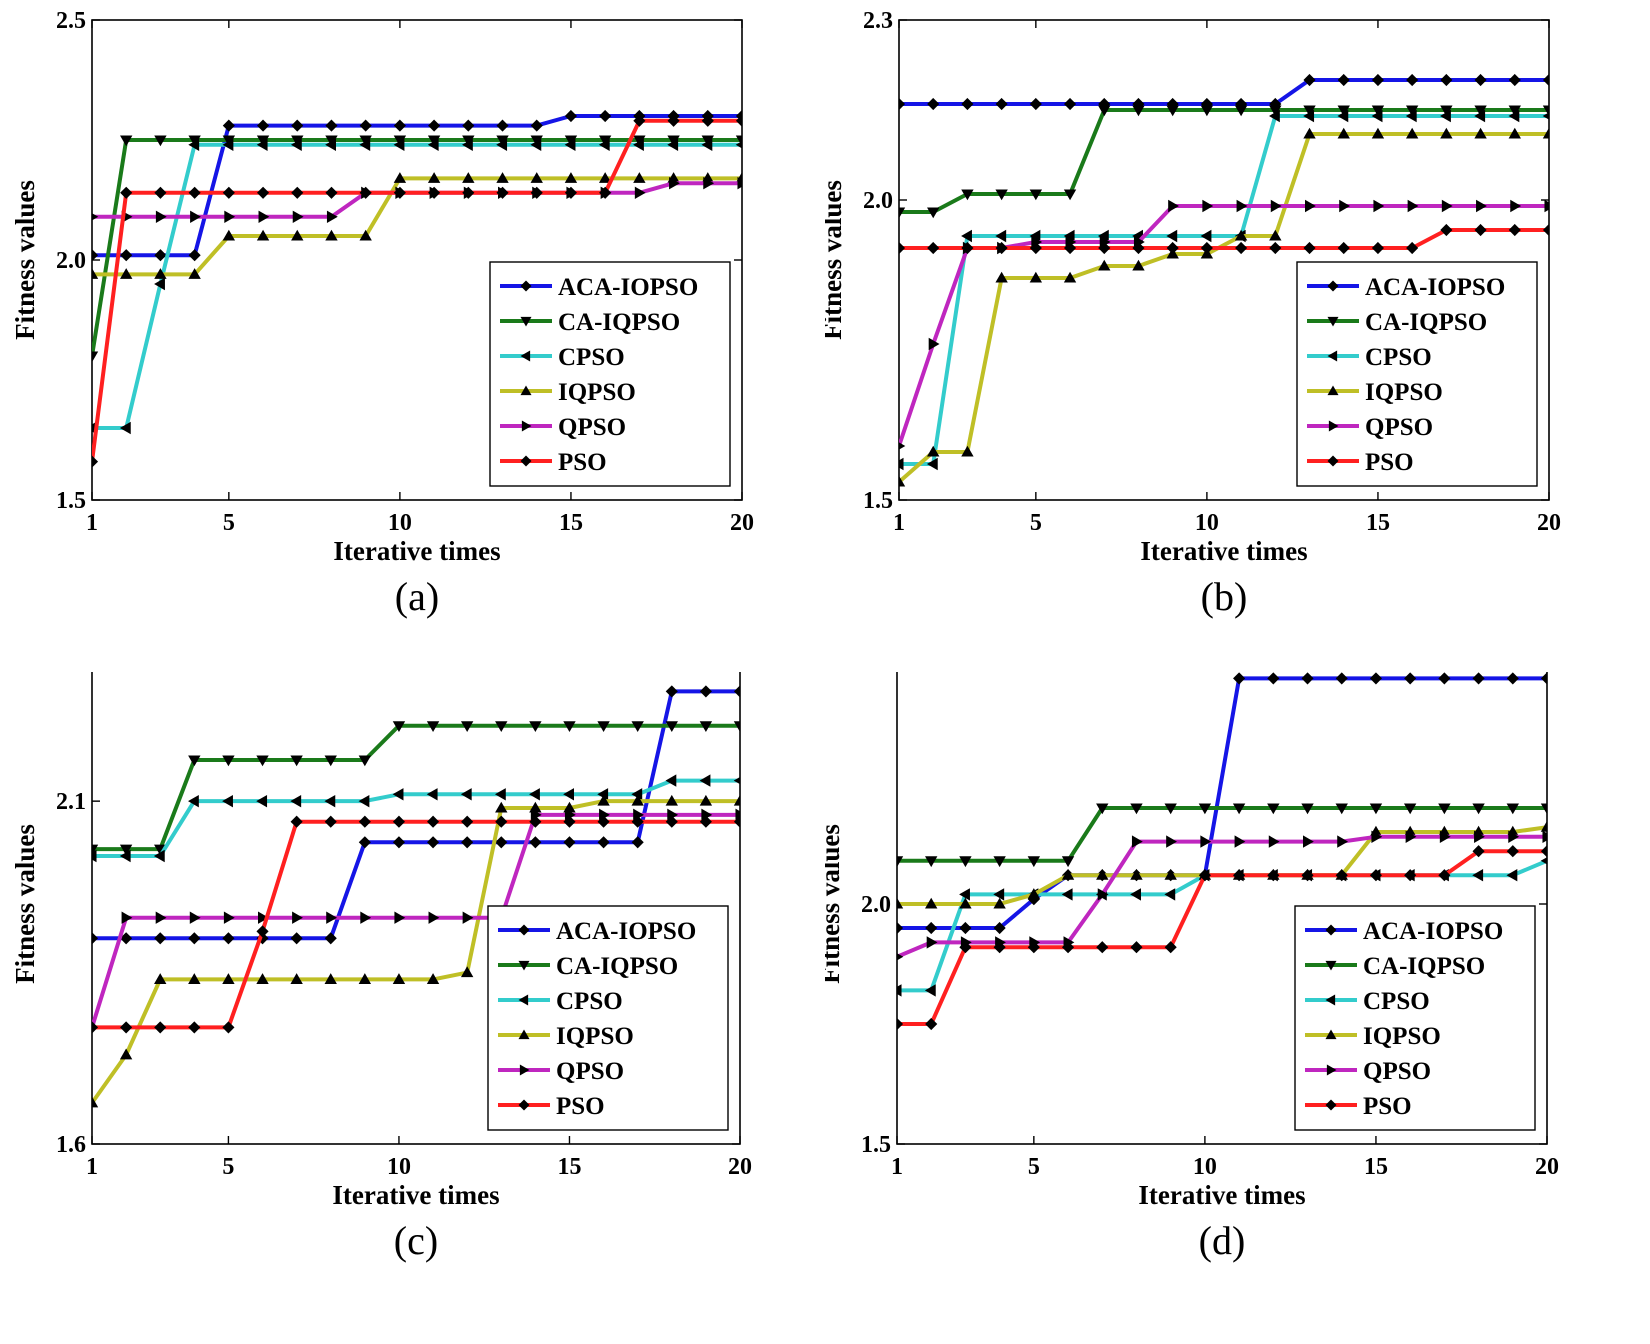  What do you see at coordinates (597, 392) in the screenshot?
I see `legend-label-iqpso: IQPSO` at bounding box center [597, 392].